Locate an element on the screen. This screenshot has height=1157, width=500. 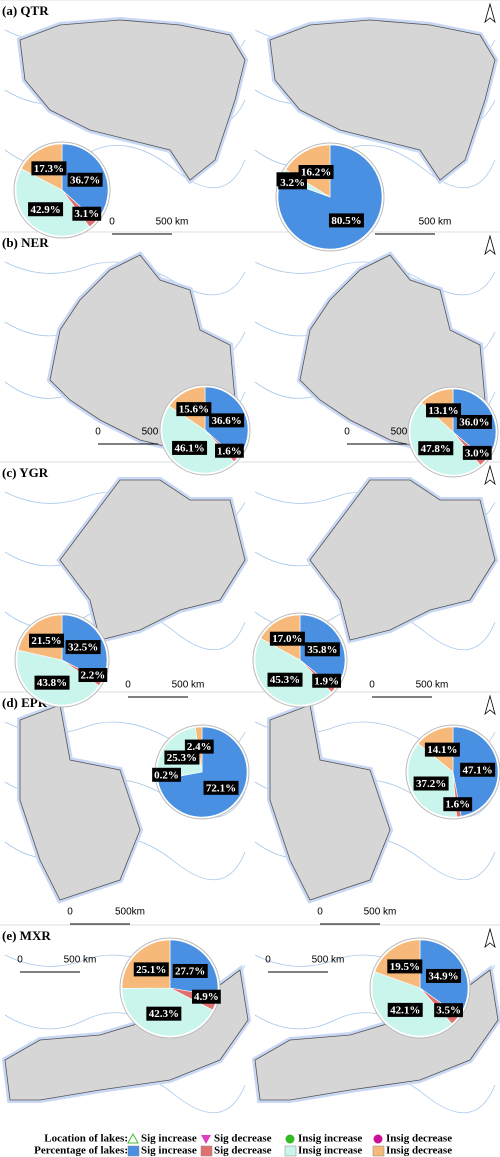
pie-label: 36.6% is located at coordinates (226, 421).